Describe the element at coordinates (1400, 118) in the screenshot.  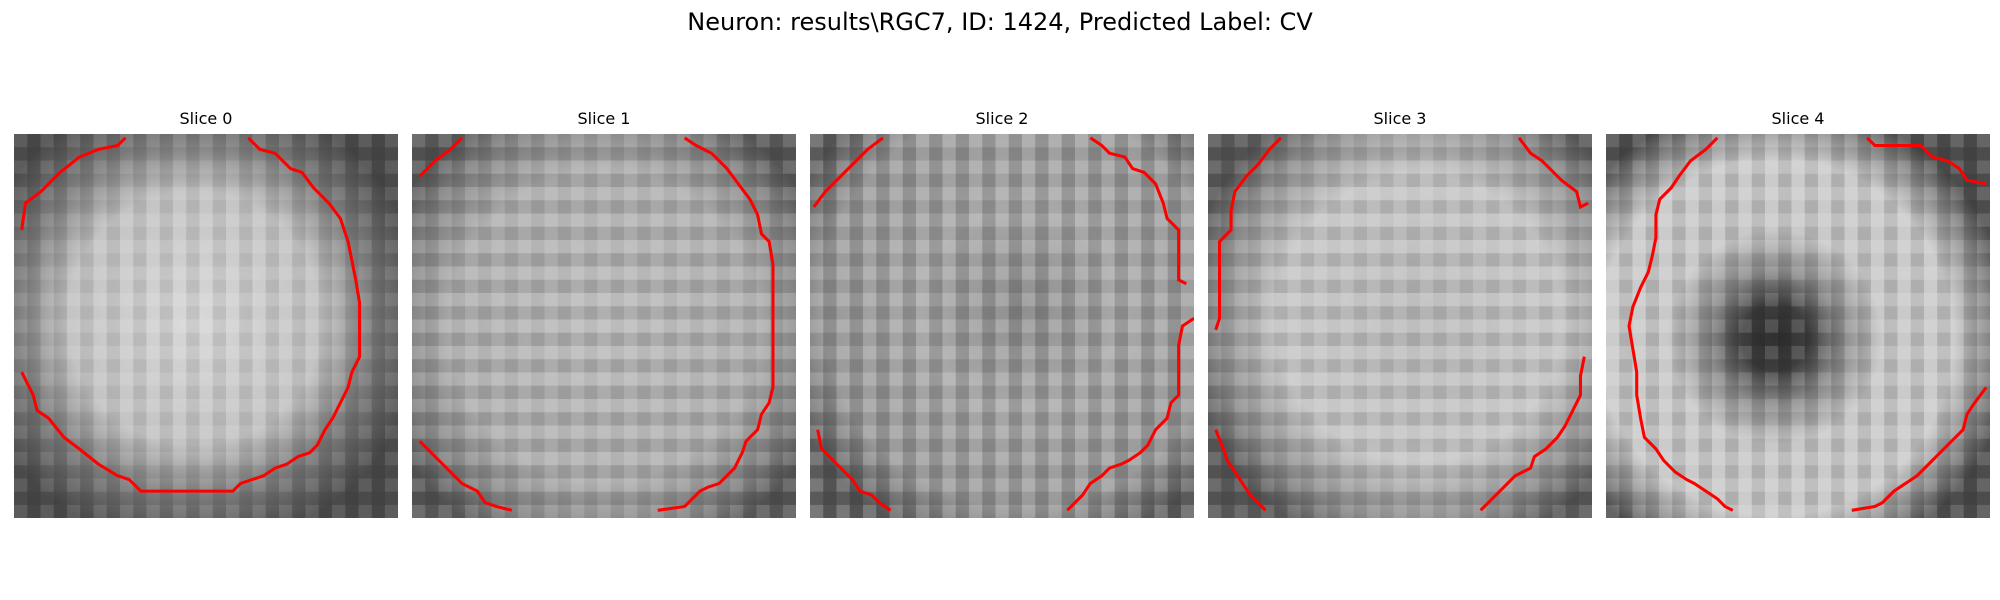
I see `slice-title-3: Slice 3` at that location.